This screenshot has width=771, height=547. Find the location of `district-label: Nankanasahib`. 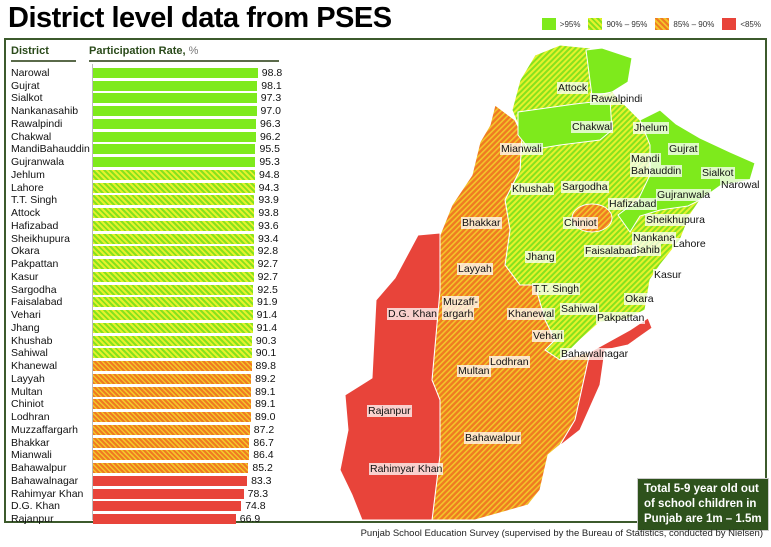

district-label: Nankanasahib is located at coordinates (45, 111).